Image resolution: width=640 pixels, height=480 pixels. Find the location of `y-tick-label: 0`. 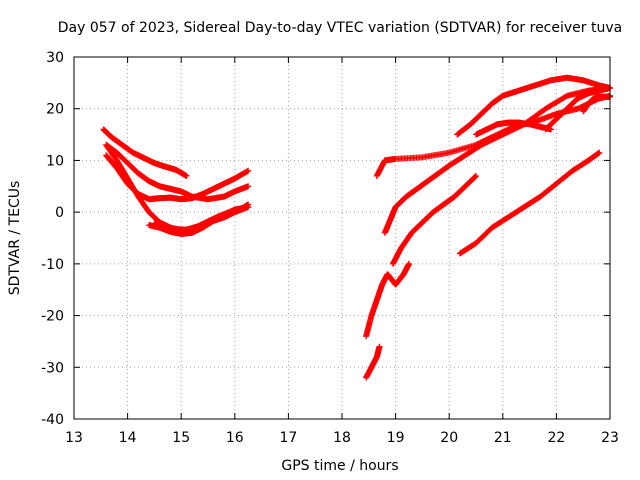

y-tick-label: 0 is located at coordinates (59, 213).